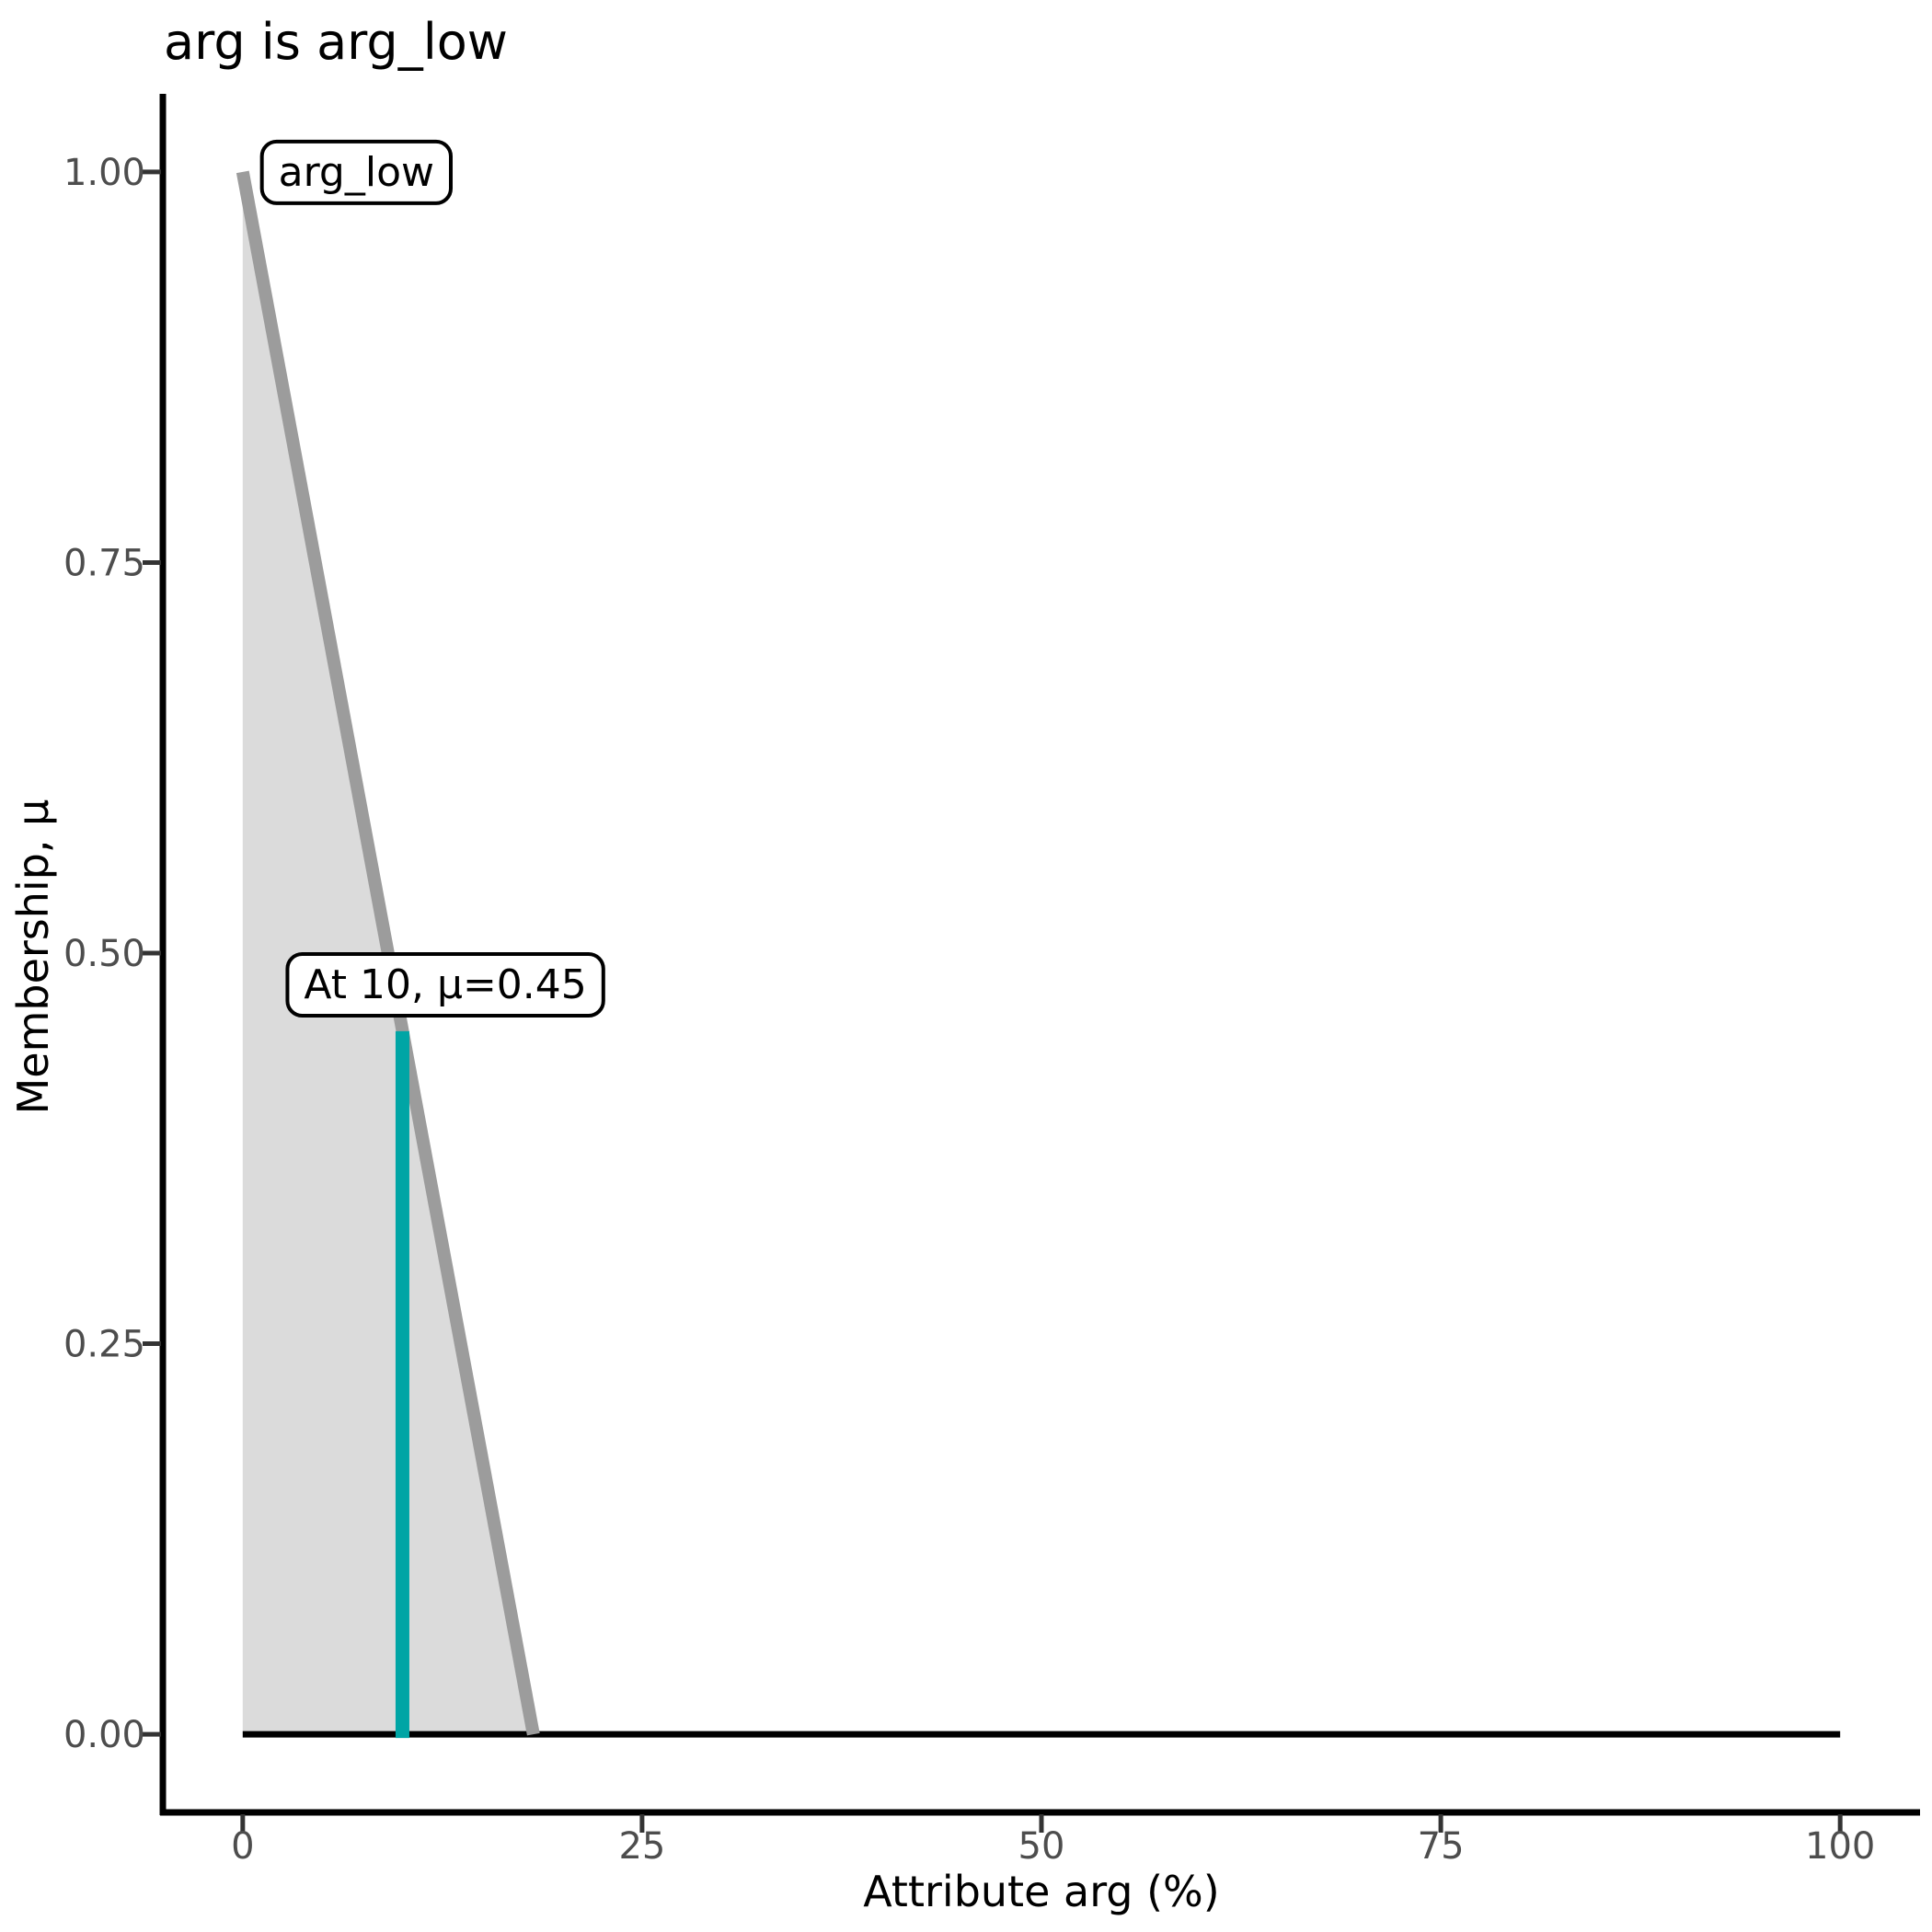  Describe the element at coordinates (336, 42) in the screenshot. I see `chart-title: arg is arg_low` at that location.